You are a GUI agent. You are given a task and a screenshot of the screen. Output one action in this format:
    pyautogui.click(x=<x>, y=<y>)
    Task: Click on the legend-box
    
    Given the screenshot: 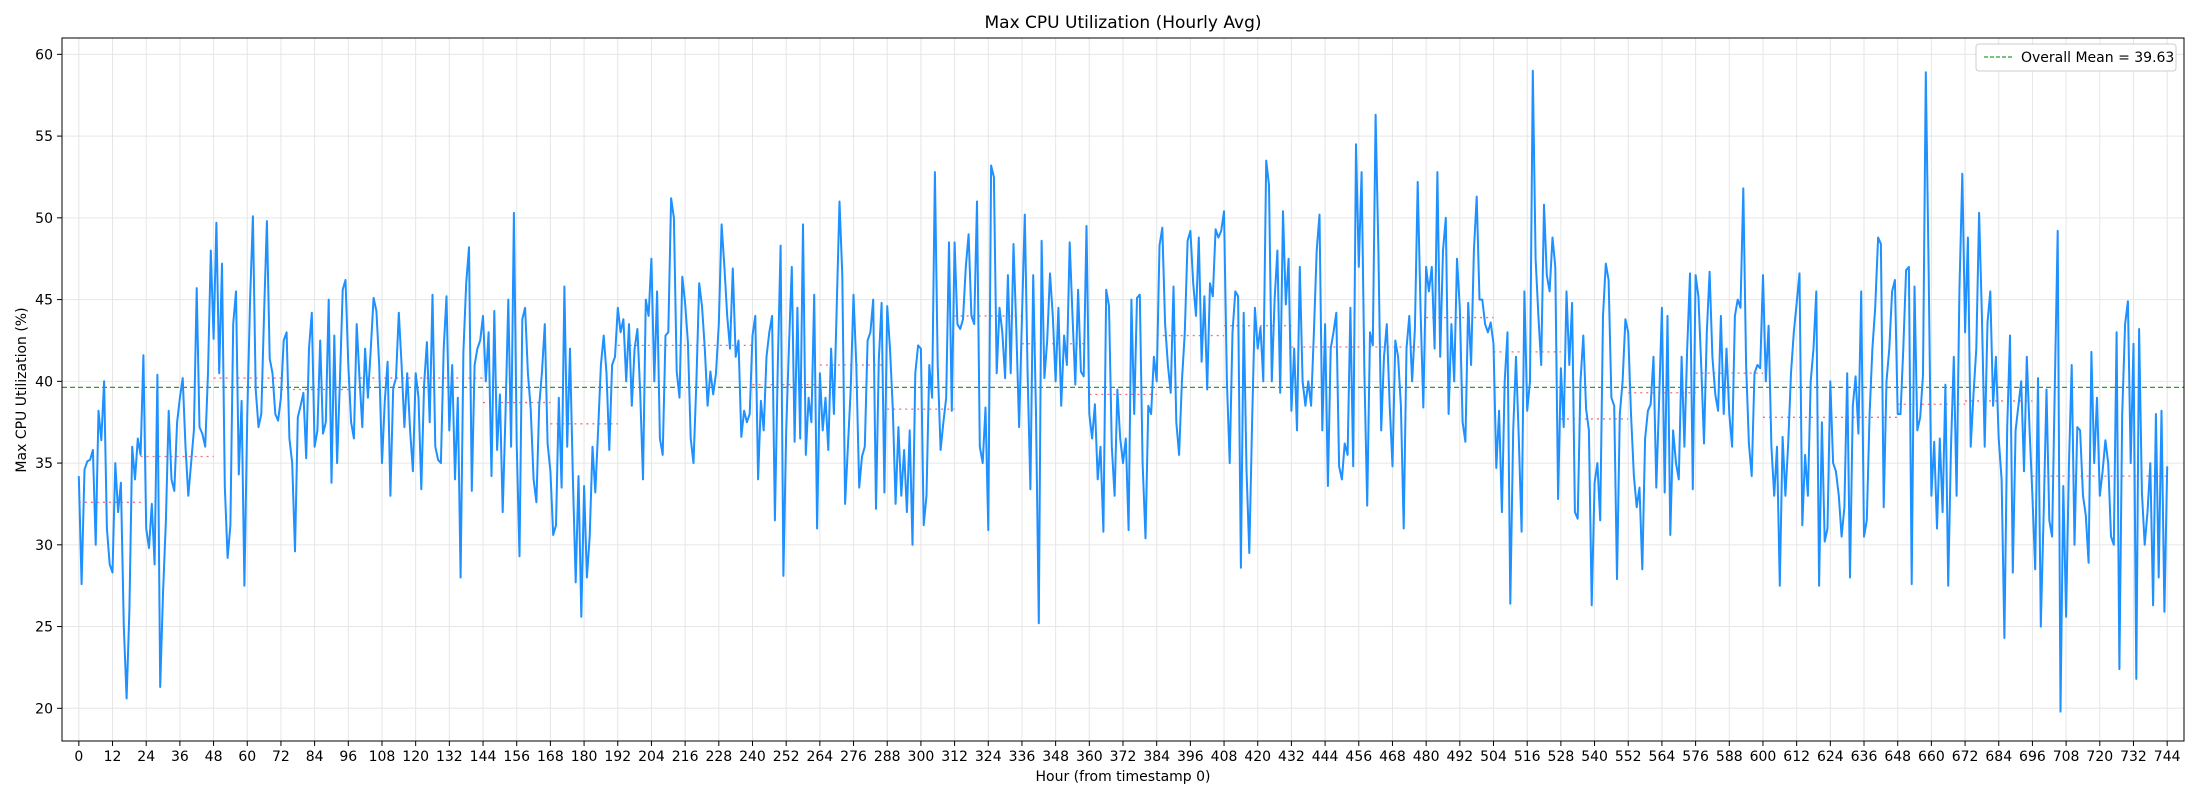 What is the action you would take?
    pyautogui.click(x=2076, y=57)
    